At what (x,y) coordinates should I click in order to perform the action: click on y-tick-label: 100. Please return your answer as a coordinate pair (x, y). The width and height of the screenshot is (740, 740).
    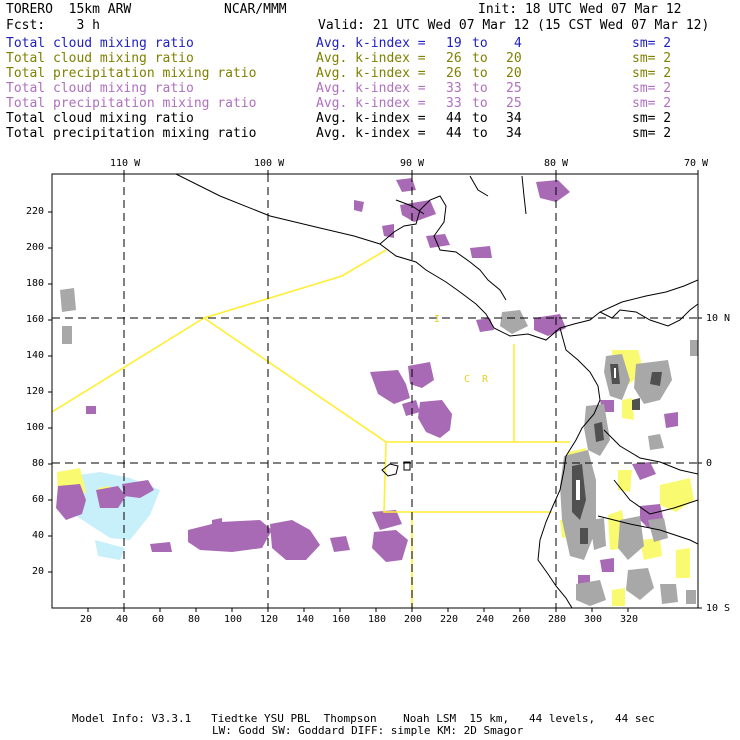
    Looking at the image, I should click on (34, 427).